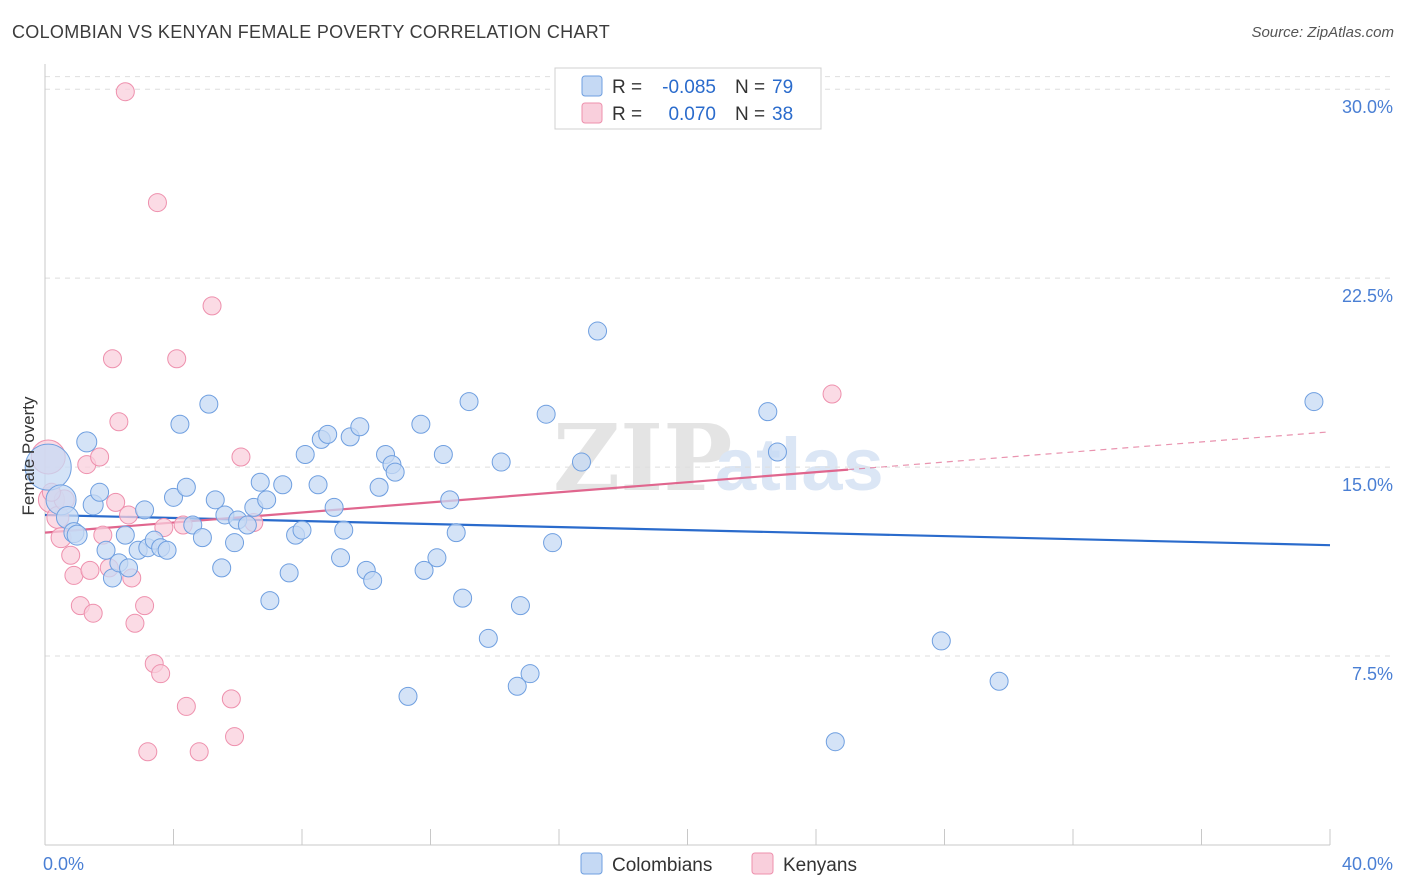 The height and width of the screenshot is (892, 1406). Describe the element at coordinates (1372, 674) in the screenshot. I see `y-tick-label: 7.5%` at that location.